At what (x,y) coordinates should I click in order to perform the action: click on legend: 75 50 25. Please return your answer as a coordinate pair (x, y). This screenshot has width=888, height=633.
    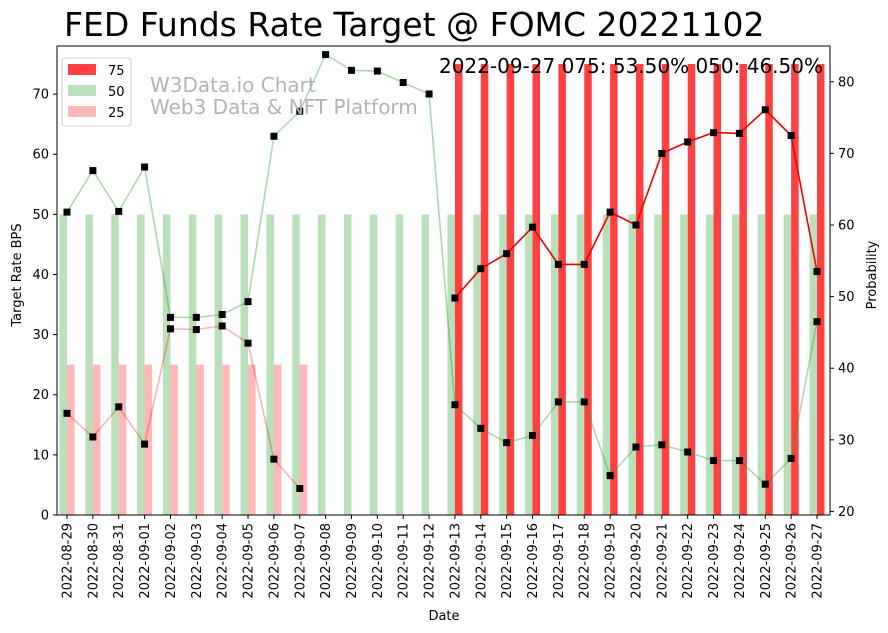
    Looking at the image, I should click on (96, 92).